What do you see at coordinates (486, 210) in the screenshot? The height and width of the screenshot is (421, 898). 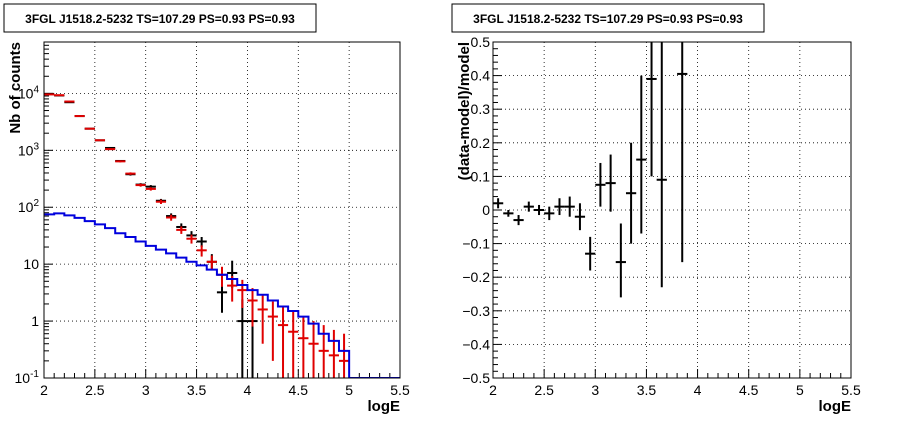 I see `y-tick-label: 0` at bounding box center [486, 210].